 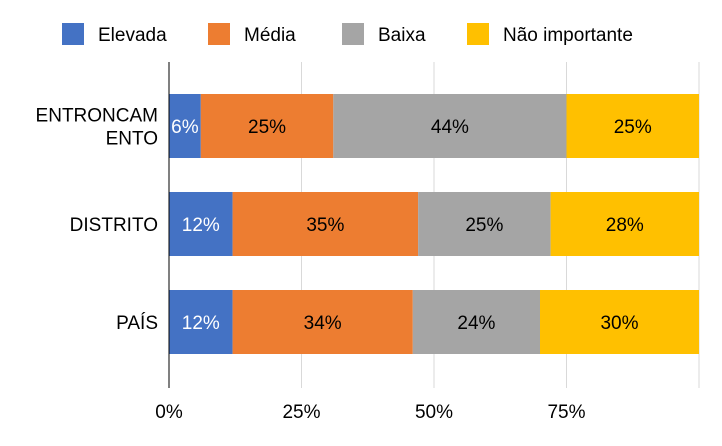 I want to click on x-axis-tick-labels: 0% 25% 50% 75%, so click(x=370, y=412).